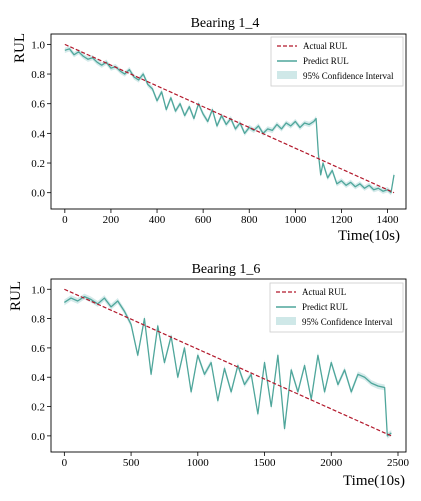 The height and width of the screenshot is (501, 421). Describe the element at coordinates (249, 220) in the screenshot. I see `x-tick-label: 800` at that location.